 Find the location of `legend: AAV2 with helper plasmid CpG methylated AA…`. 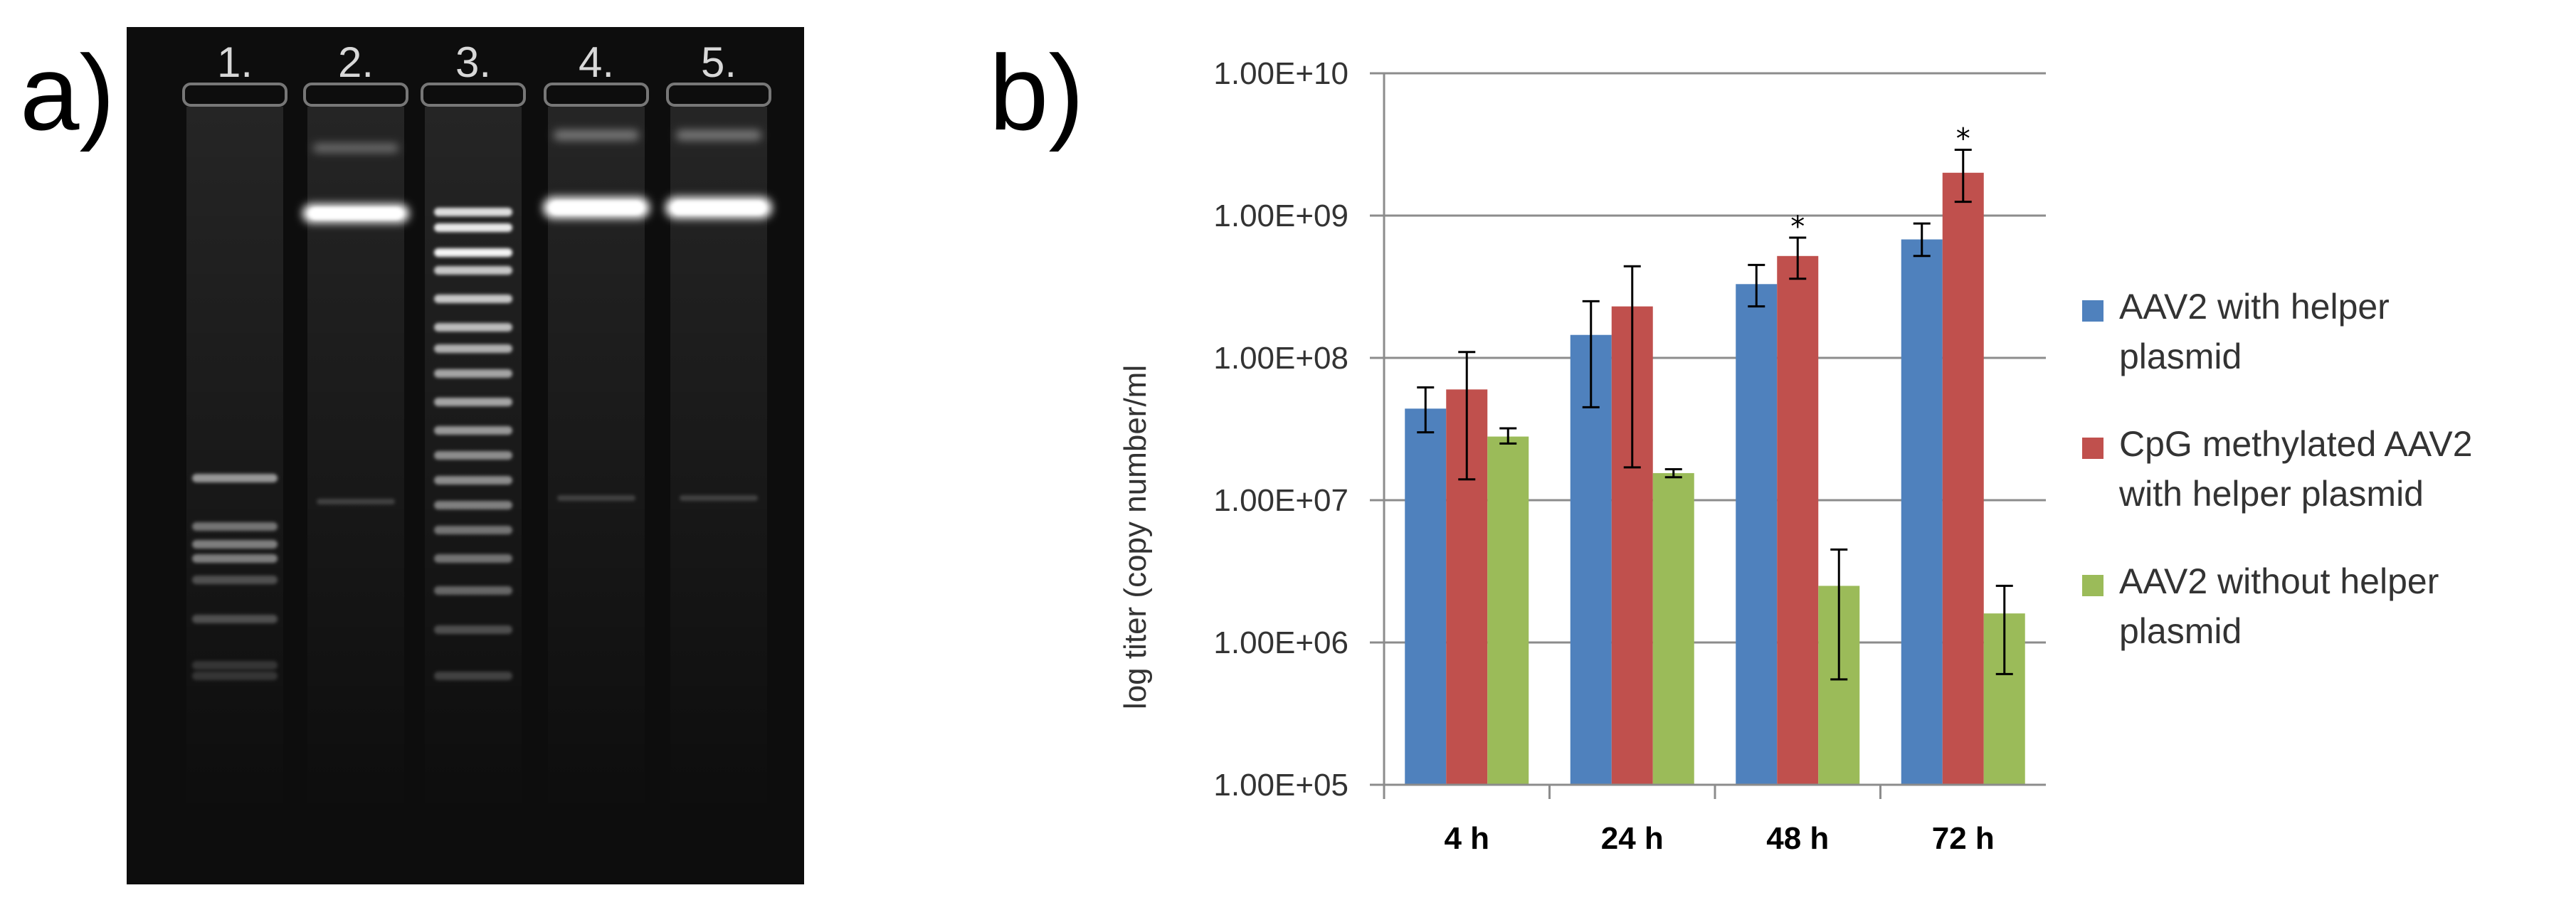

legend: AAV2 with helper plasmid CpG methylated AA… is located at coordinates (2277, 469).